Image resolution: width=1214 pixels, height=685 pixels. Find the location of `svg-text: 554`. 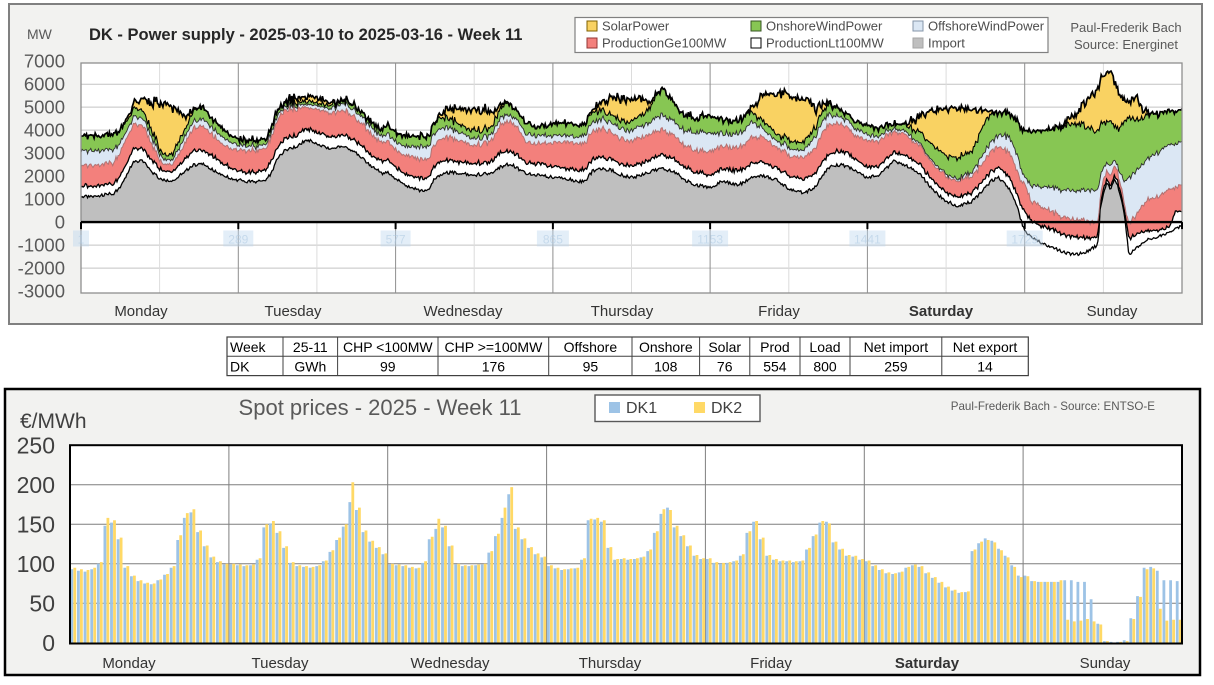

svg-text: 554 is located at coordinates (775, 366).